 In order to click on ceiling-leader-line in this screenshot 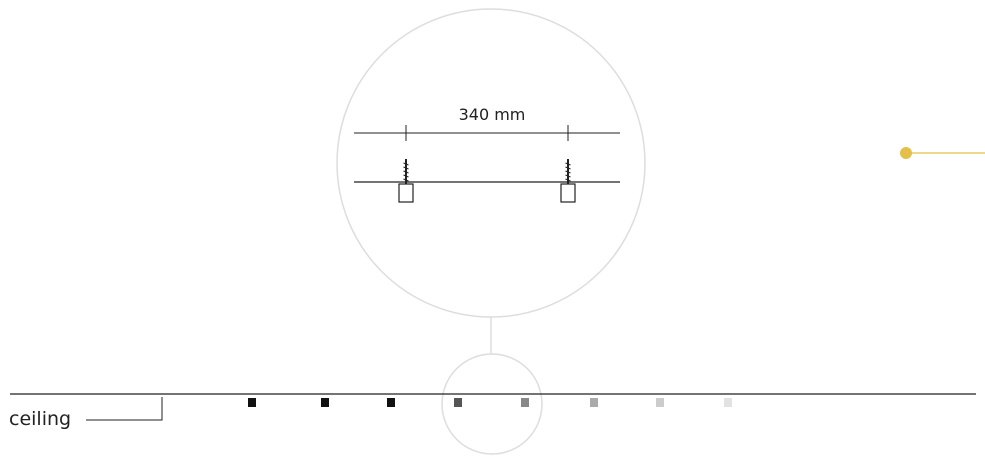, I will do `click(124, 409)`.